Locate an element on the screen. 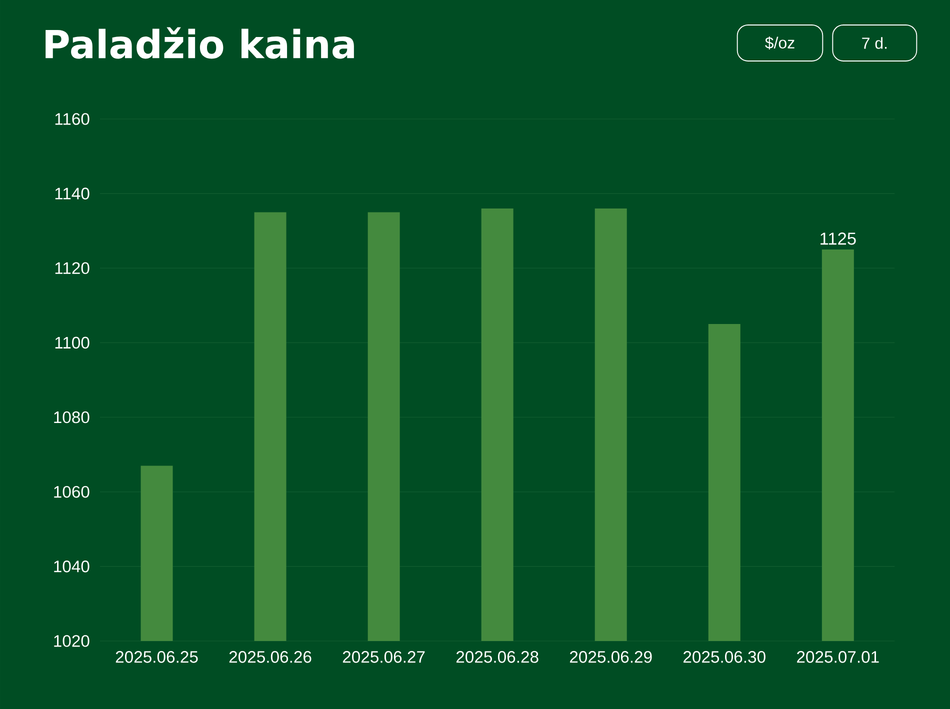 The image size is (950, 709). y-tick-label: 1080 is located at coordinates (72, 417).